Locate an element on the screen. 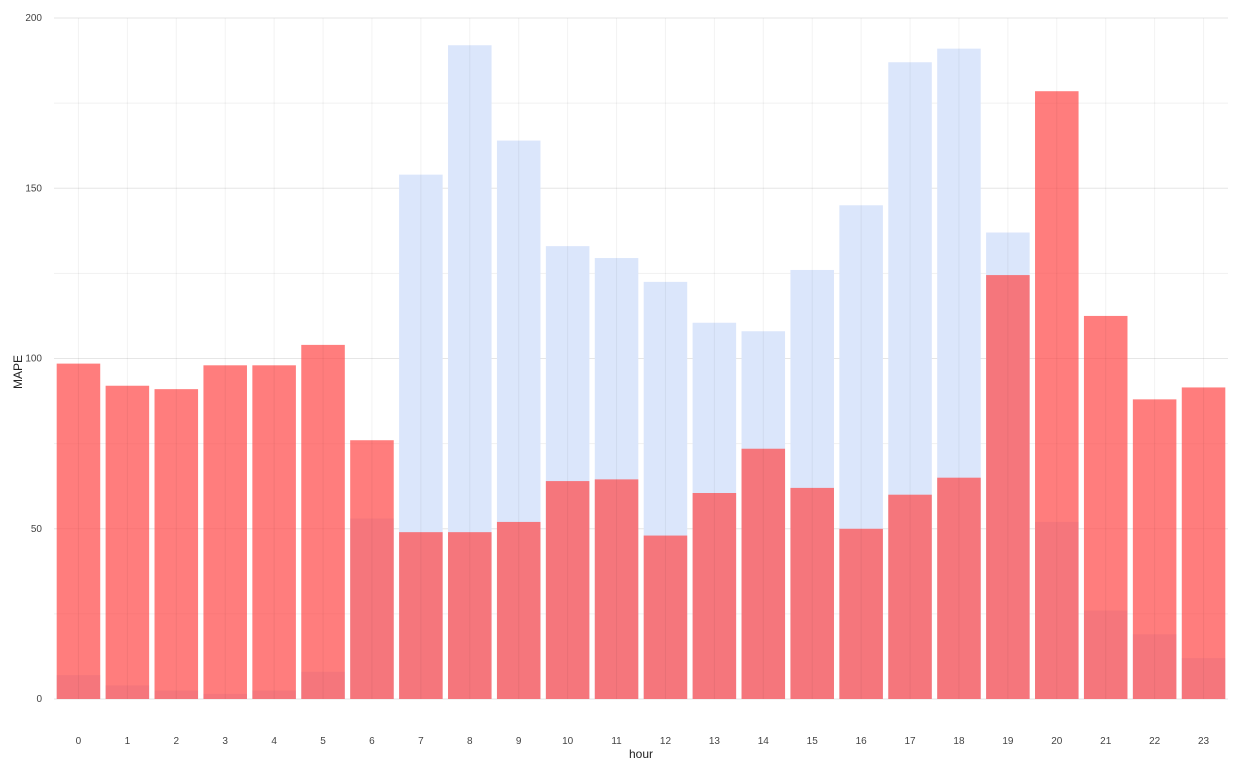 Image resolution: width=1256 pixels, height=783 pixels. y-tick-label: 50 is located at coordinates (37, 529).